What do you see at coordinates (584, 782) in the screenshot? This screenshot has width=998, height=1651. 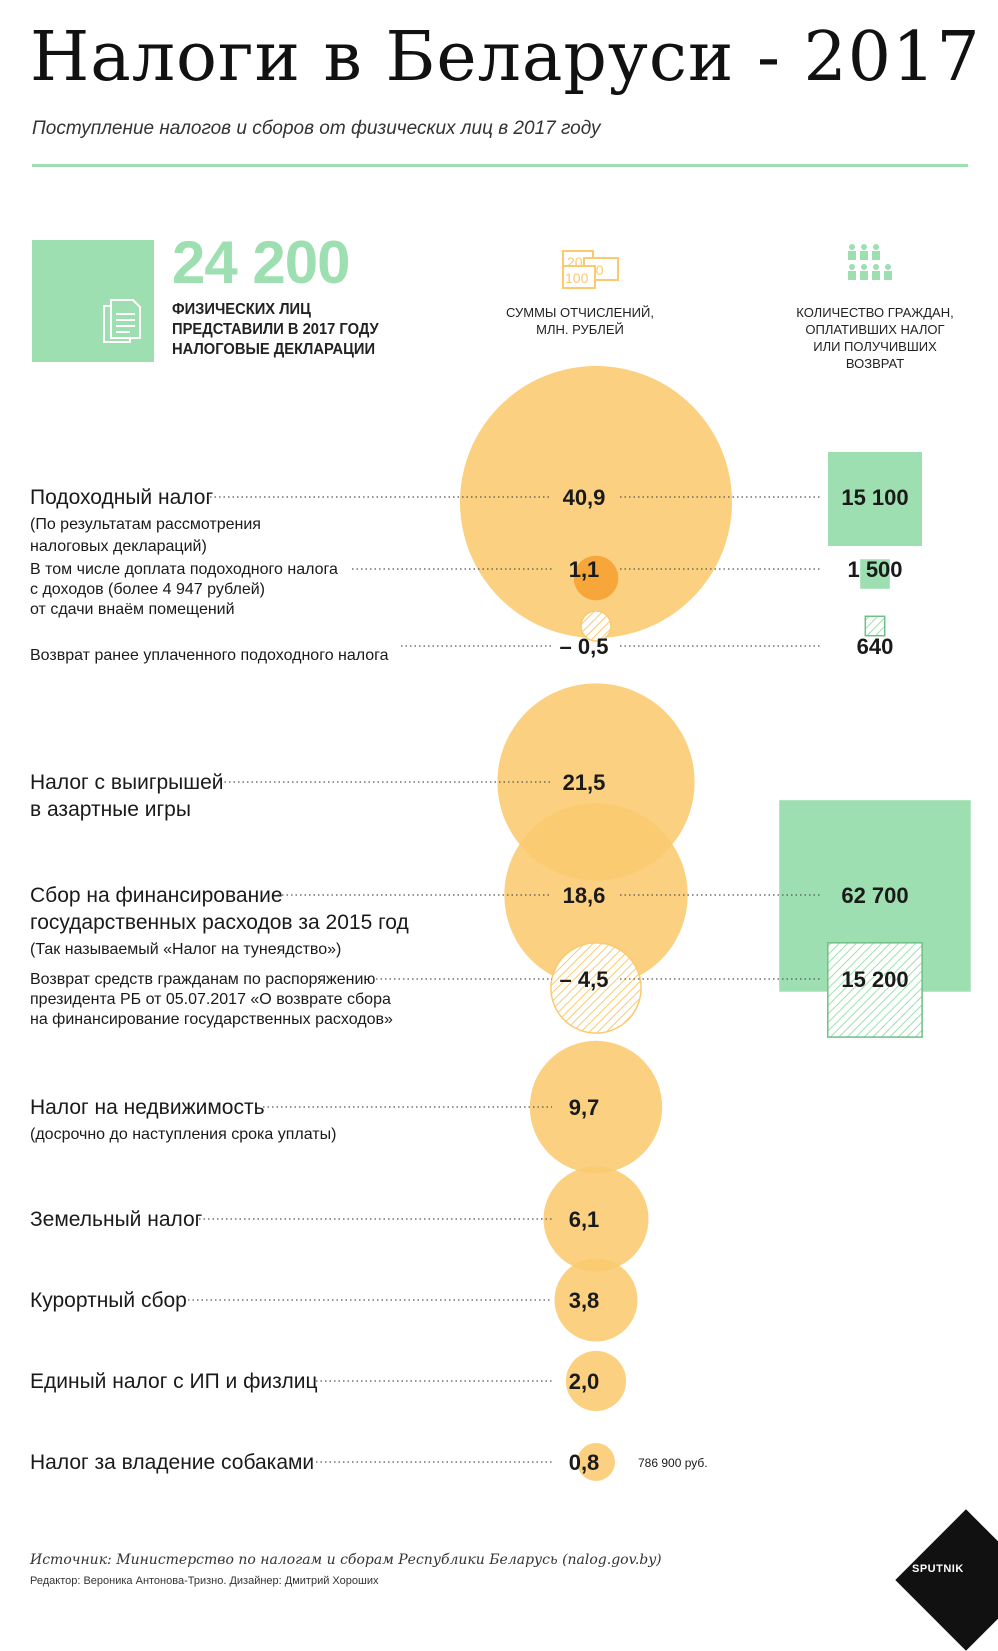 I see `value-label-gambling: 21,5` at bounding box center [584, 782].